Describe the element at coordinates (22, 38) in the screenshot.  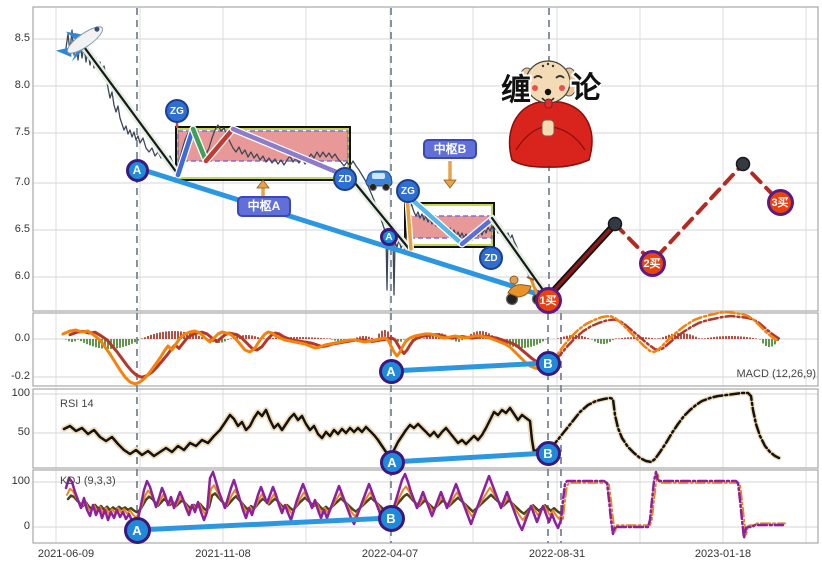
I see `ytick-main-8.5: 8.5` at that location.